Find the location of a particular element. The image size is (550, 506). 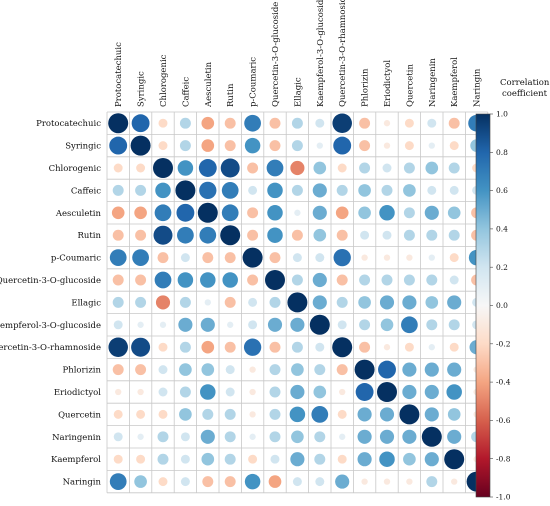

column-label: Chlorogenic is located at coordinates (164, 80).